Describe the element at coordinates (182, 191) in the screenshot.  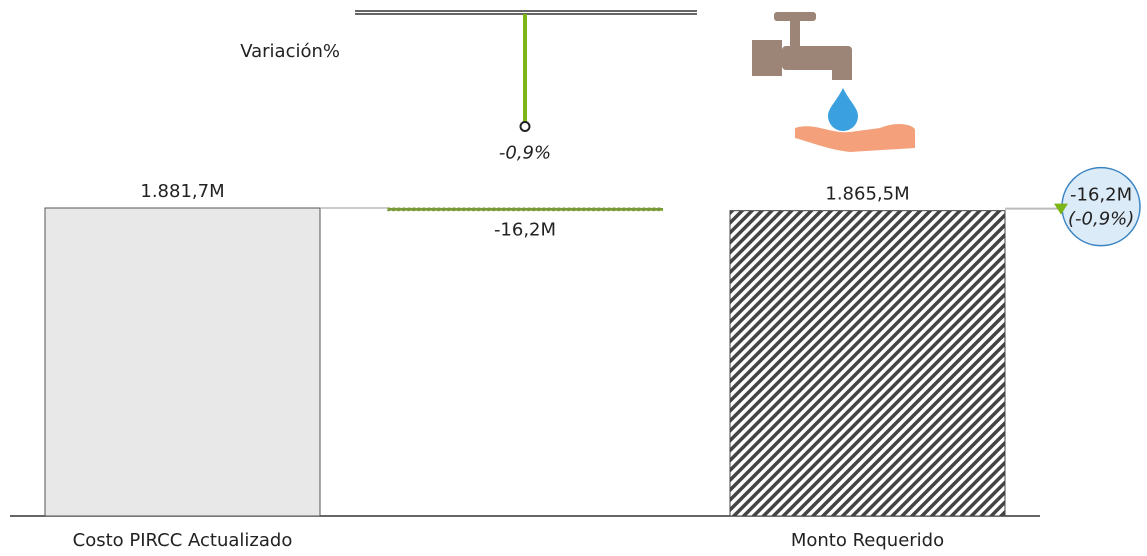
I see `value-label: 1.881,7M` at that location.